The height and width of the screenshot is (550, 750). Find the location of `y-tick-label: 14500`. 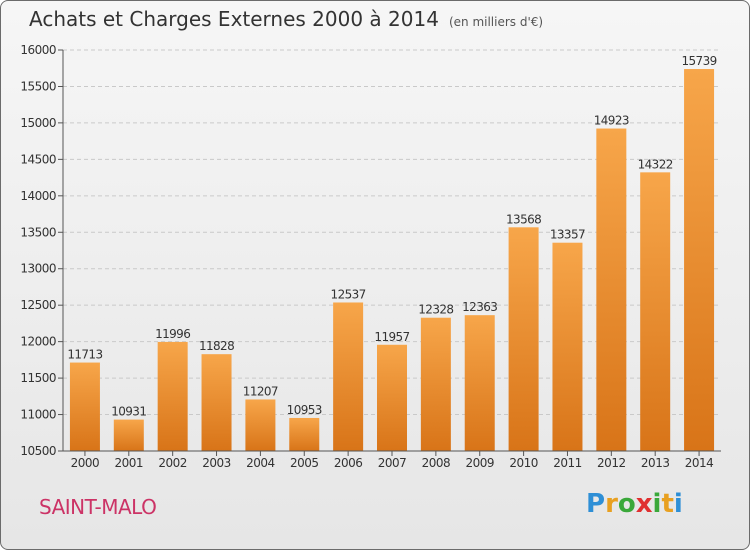

y-tick-label: 14500 is located at coordinates (38, 159).